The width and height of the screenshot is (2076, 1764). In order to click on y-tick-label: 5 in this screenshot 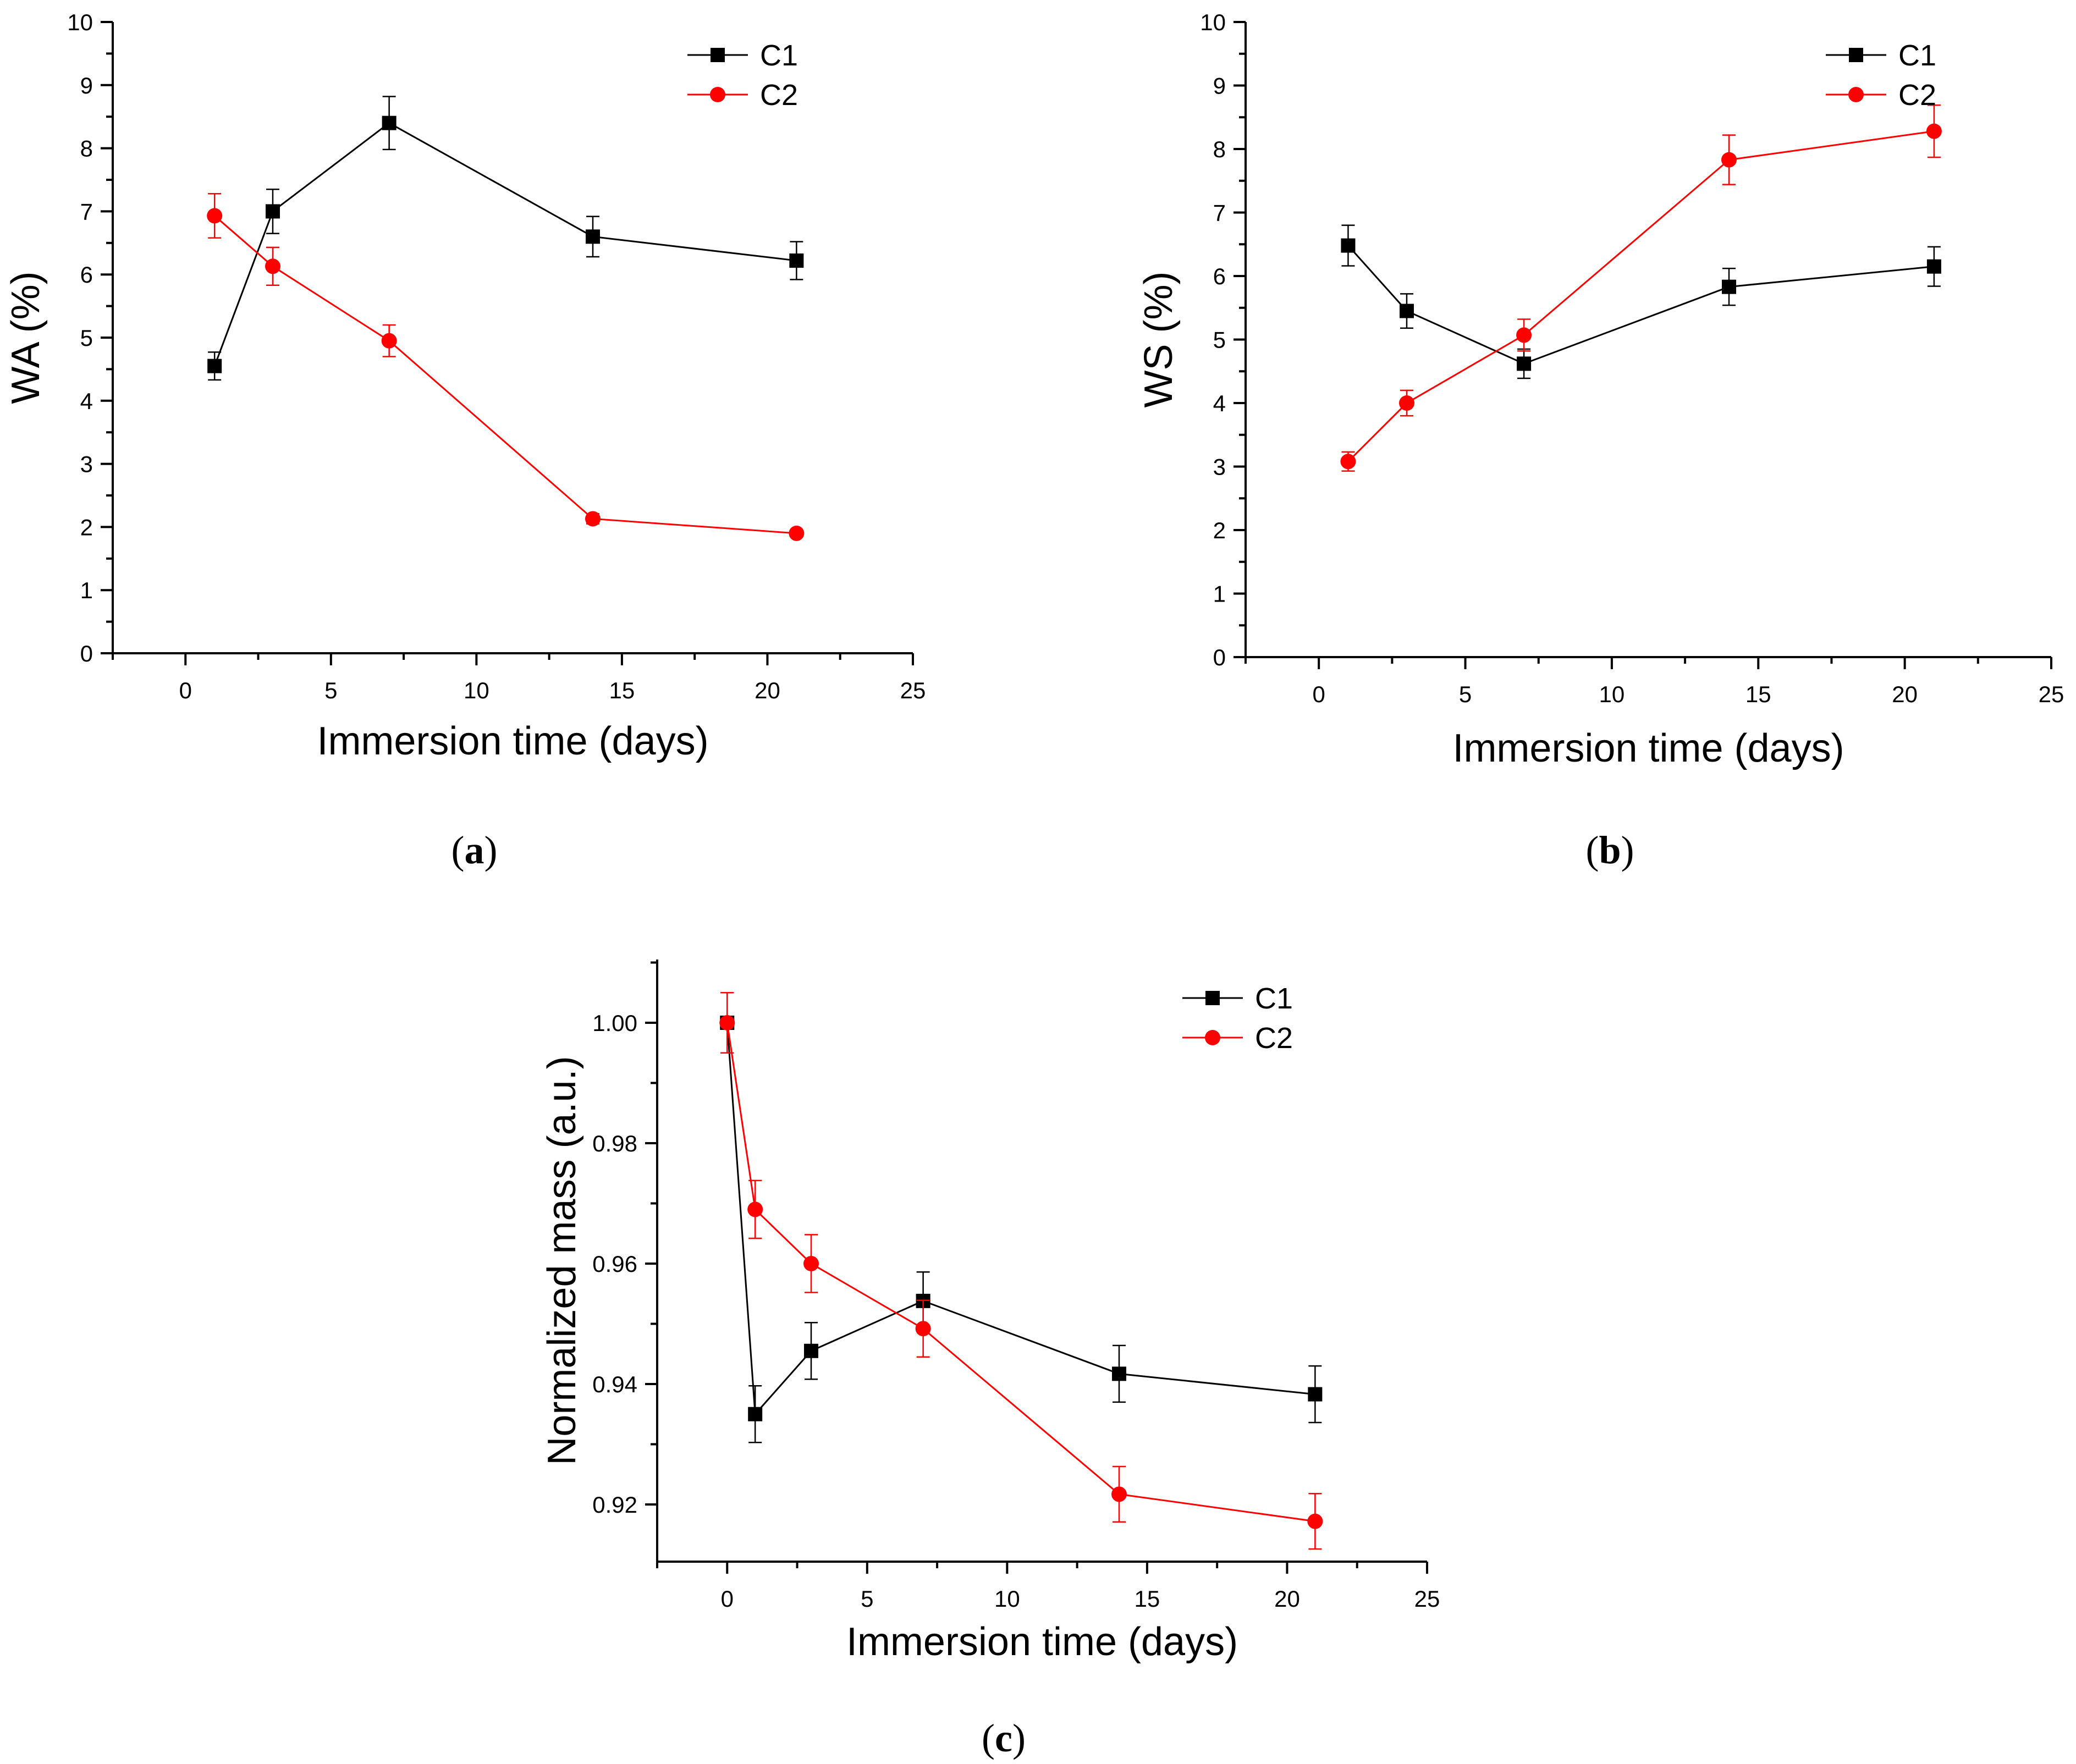, I will do `click(86, 338)`.